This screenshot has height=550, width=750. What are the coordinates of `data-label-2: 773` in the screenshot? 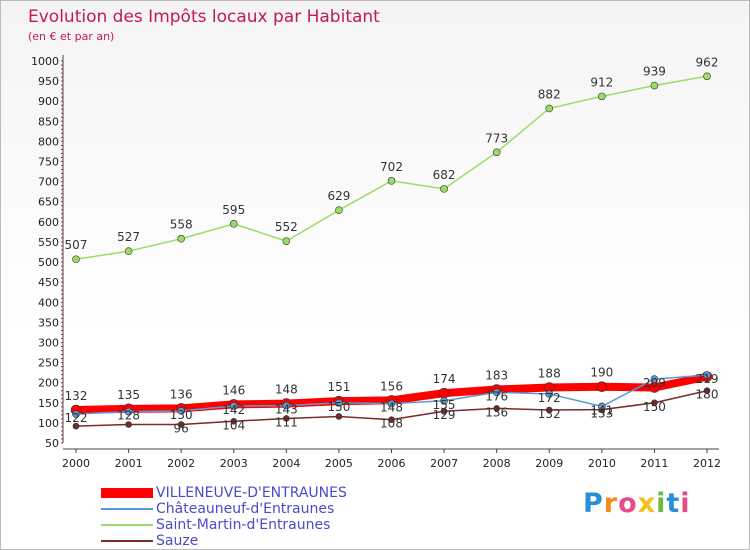 It's located at (496, 138).